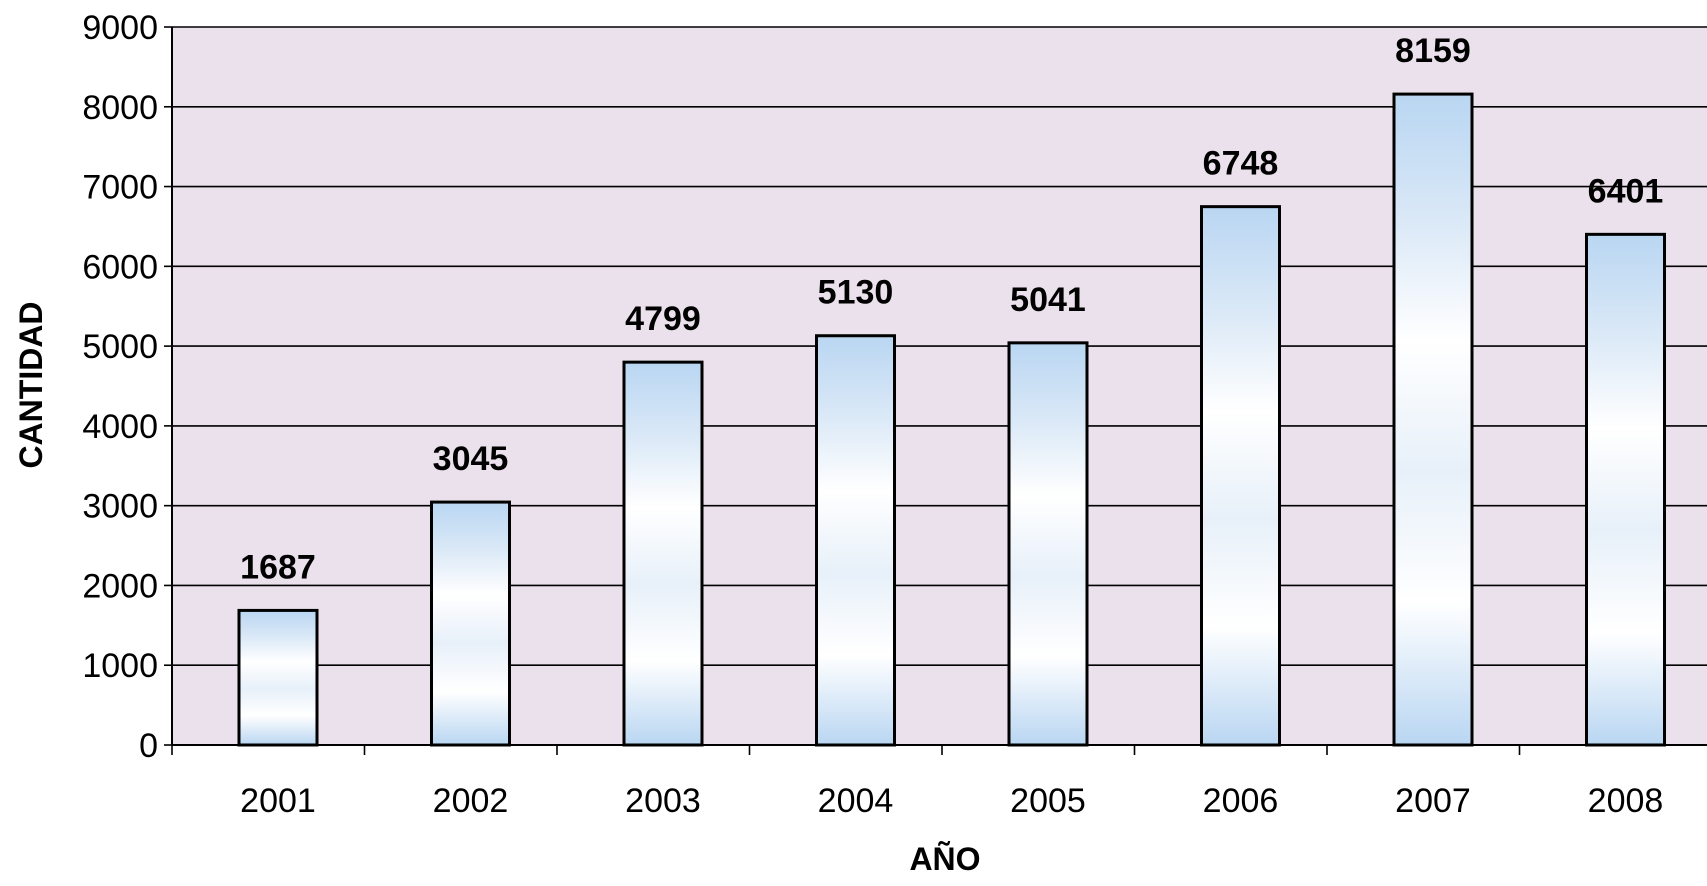  I want to click on y-tick-label: 3000, so click(120, 507).